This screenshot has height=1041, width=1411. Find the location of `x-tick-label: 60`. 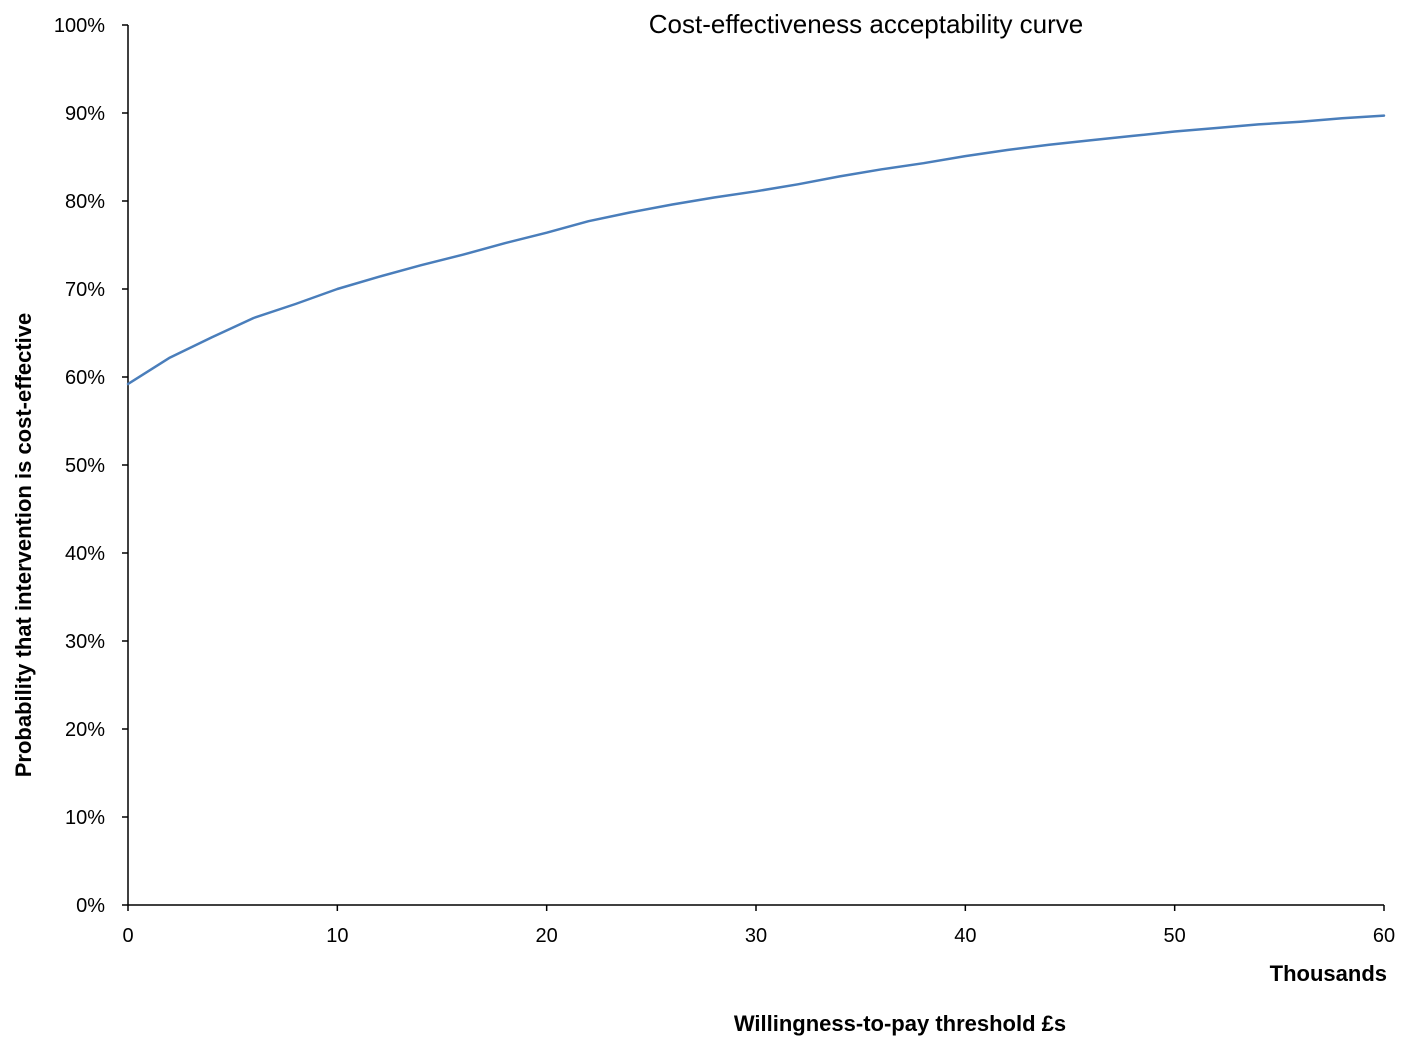

x-tick-label: 60 is located at coordinates (1384, 936).